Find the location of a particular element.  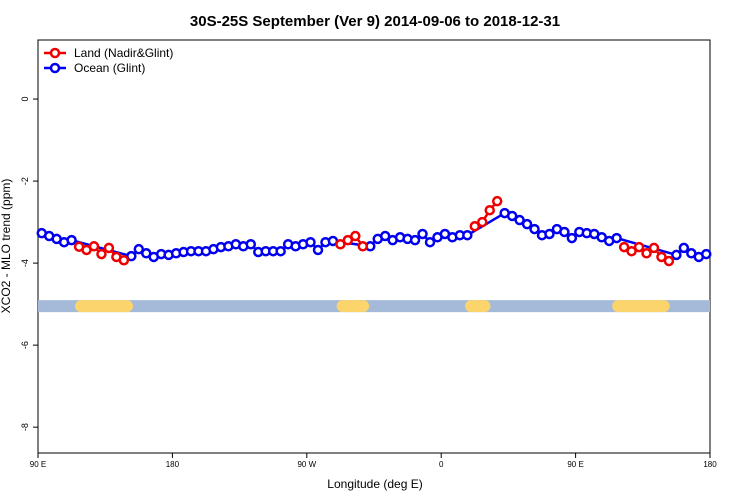

x-tick-label: 0 is located at coordinates (441, 464).